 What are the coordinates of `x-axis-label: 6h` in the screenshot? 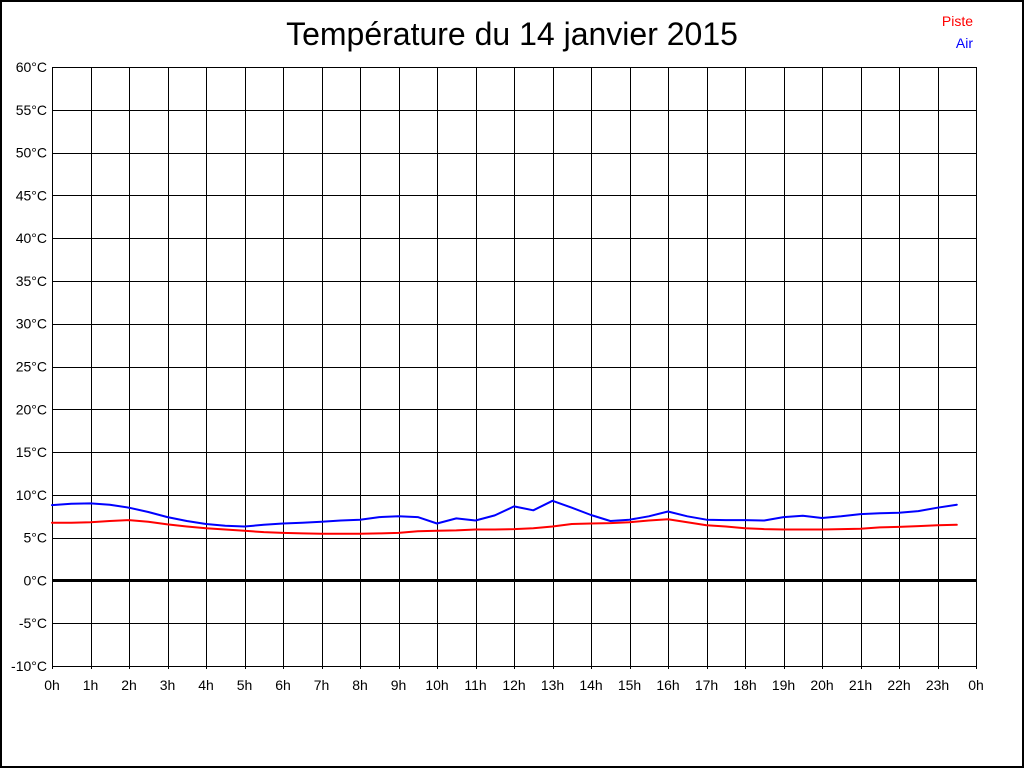 It's located at (283, 685).